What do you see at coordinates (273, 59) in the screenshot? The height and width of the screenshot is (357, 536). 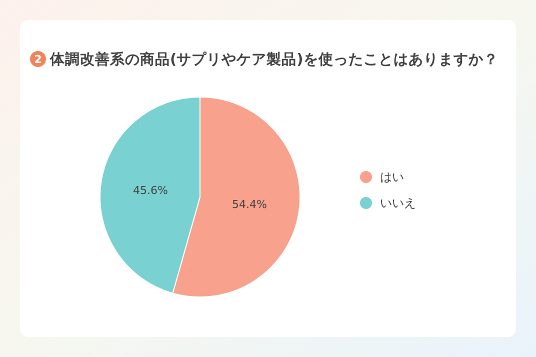 I see `chart-title: 体調改善系の商品(サプリやケア製品)を使ったことはありますか？` at bounding box center [273, 59].